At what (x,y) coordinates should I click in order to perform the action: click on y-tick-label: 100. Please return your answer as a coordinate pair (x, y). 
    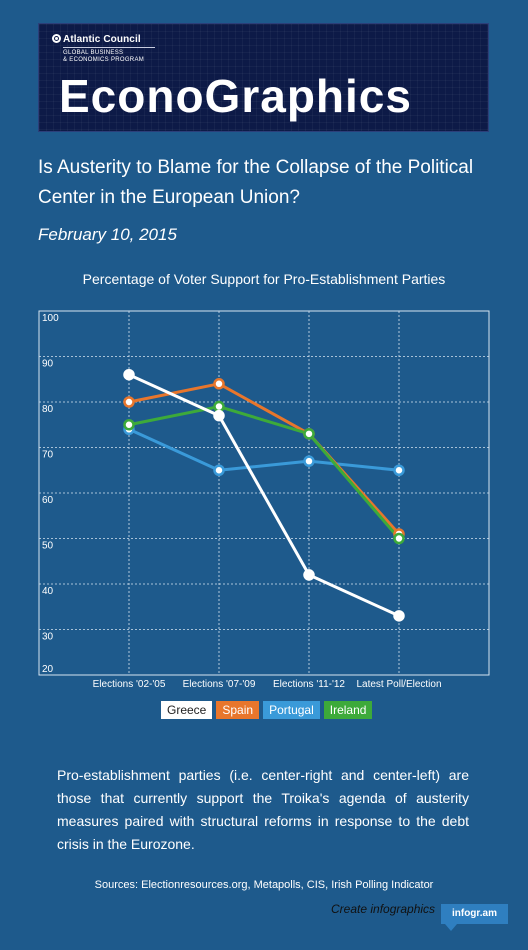
    Looking at the image, I should click on (50, 318).